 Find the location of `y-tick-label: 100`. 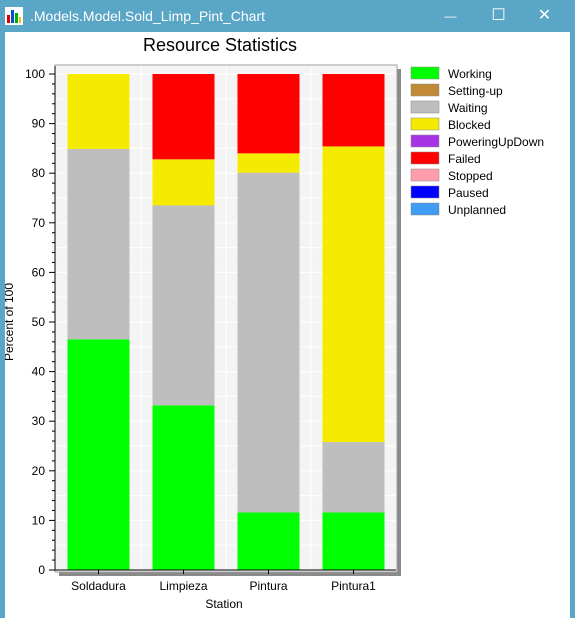

y-tick-label: 100 is located at coordinates (35, 74).